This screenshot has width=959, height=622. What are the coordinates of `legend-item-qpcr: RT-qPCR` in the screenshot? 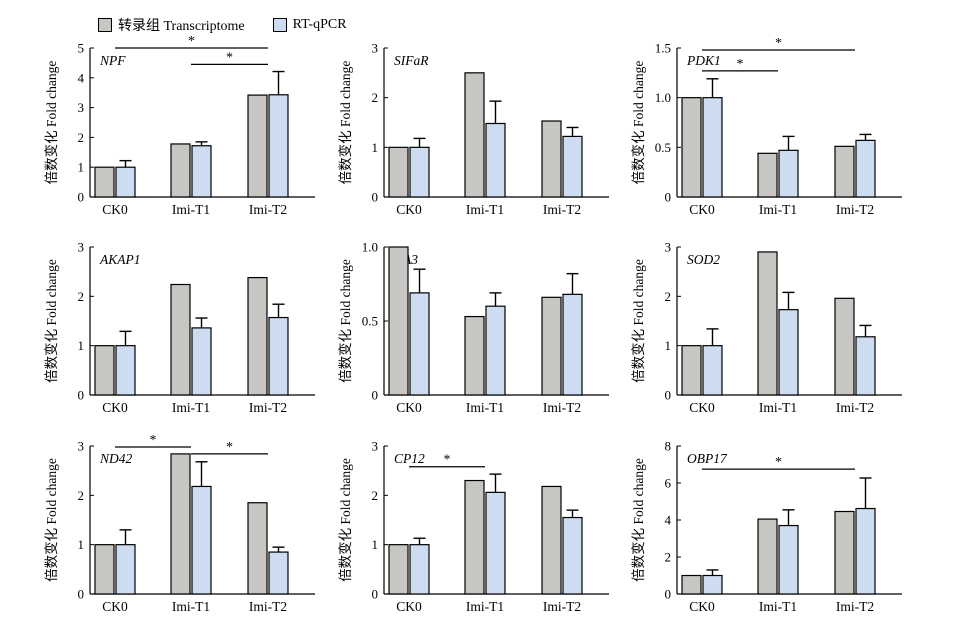 It's located at (309, 25).